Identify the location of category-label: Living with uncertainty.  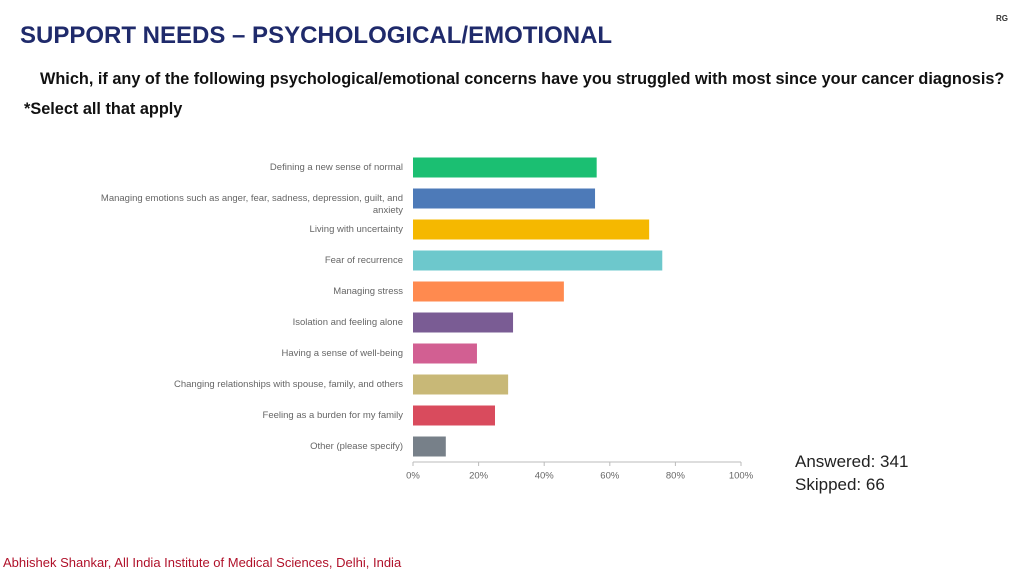
(356, 229).